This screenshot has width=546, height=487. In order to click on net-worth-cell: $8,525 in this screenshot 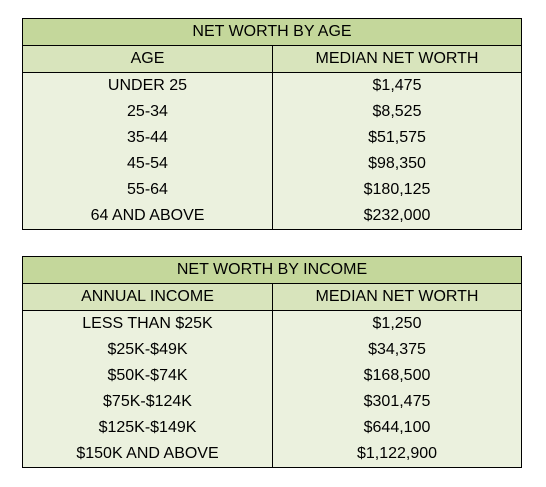, I will do `click(397, 112)`.